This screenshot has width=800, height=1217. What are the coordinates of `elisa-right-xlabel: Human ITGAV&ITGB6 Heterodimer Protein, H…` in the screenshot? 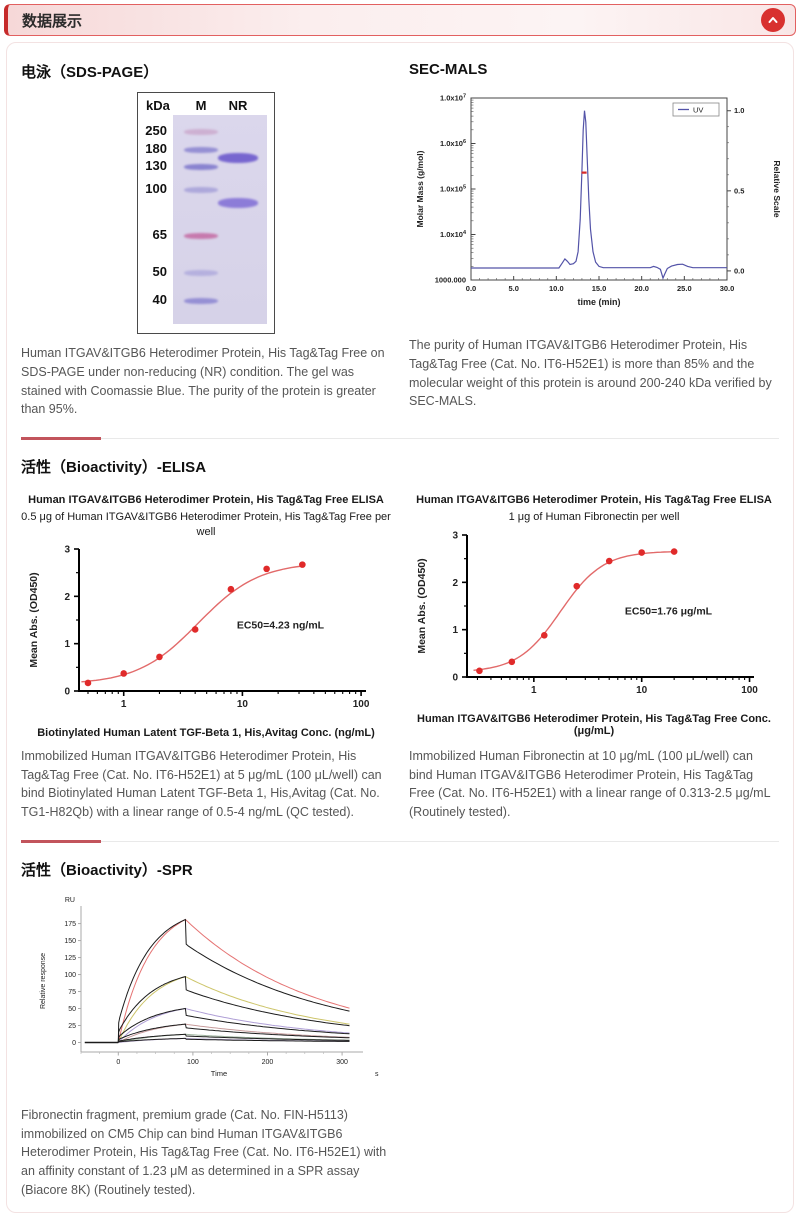 It's located at (594, 724).